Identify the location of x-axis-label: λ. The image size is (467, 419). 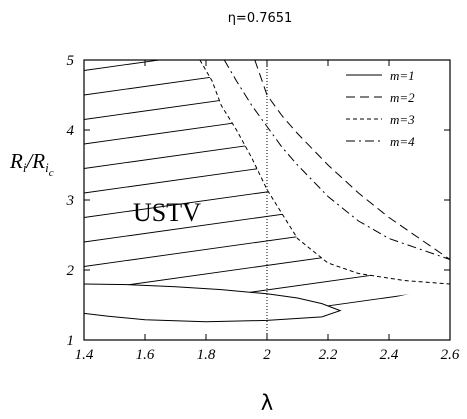
(267, 403).